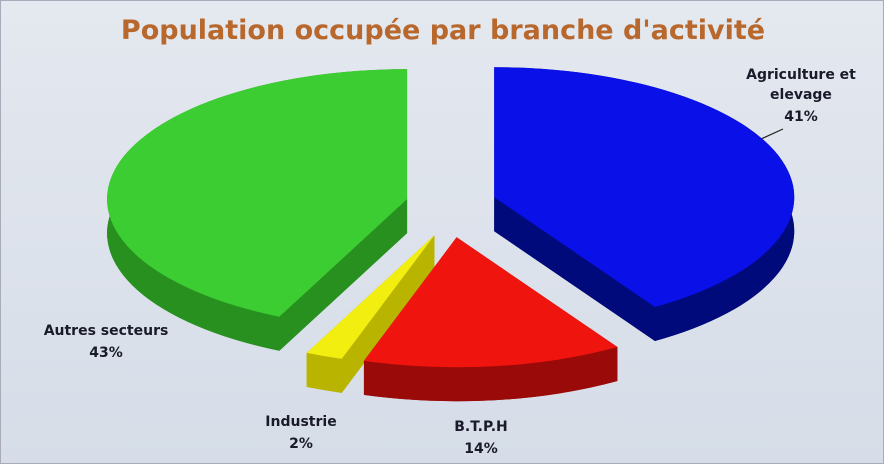  I want to click on value-label: 43%, so click(106, 353).